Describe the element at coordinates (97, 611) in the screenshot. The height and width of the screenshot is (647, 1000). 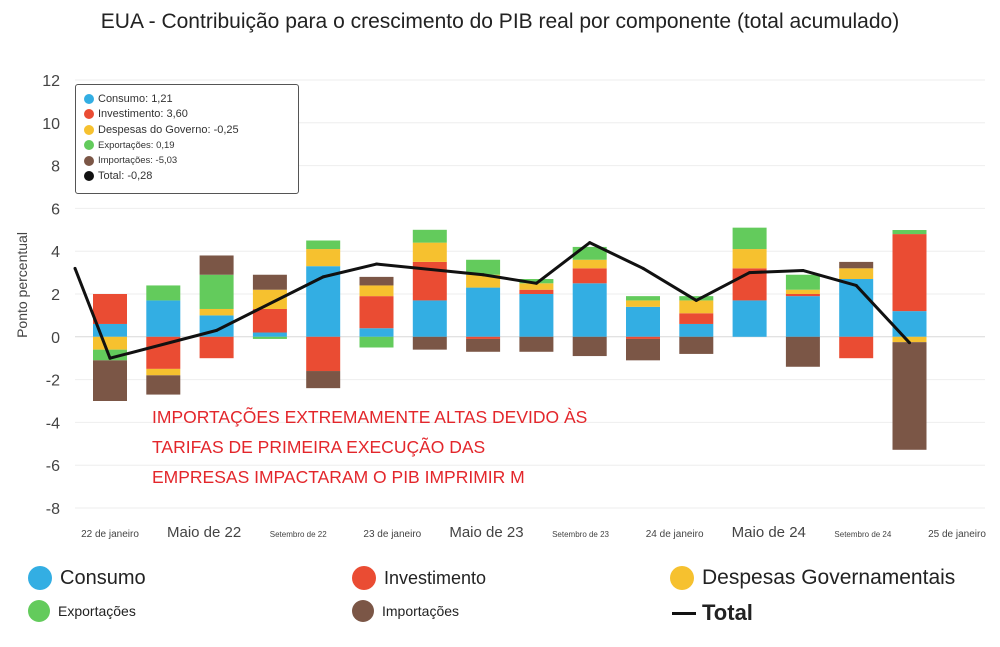
I see `legend-label: Exportações` at that location.